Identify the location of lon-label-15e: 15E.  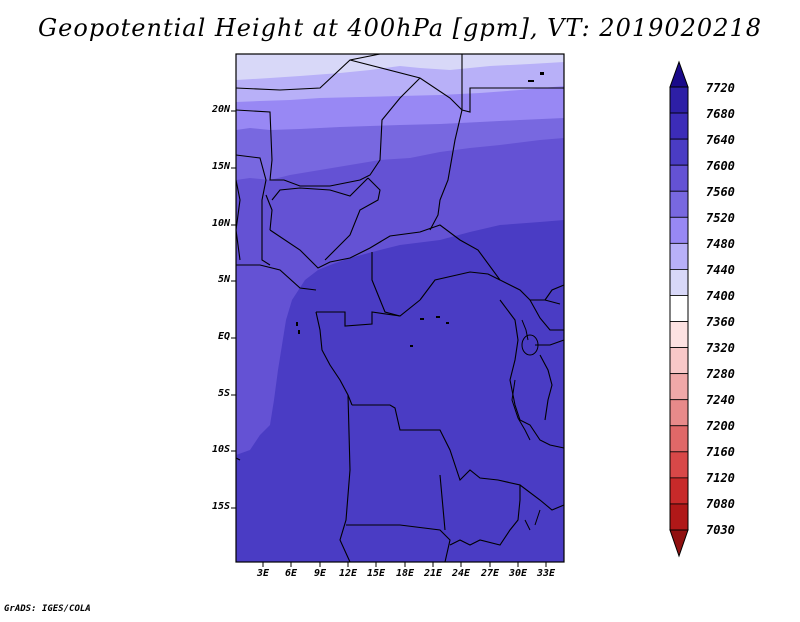
(376, 573).